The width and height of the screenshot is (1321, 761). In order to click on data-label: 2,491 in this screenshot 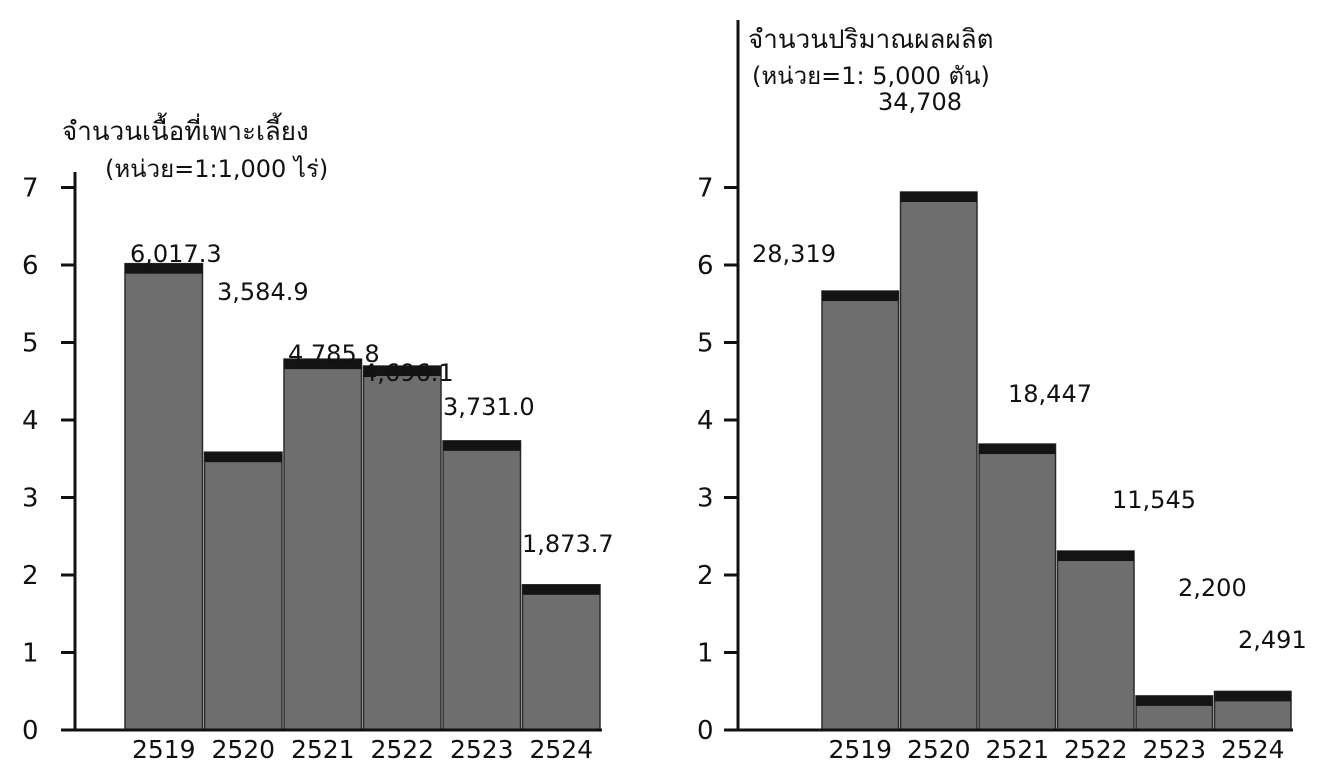, I will do `click(1272, 640)`.